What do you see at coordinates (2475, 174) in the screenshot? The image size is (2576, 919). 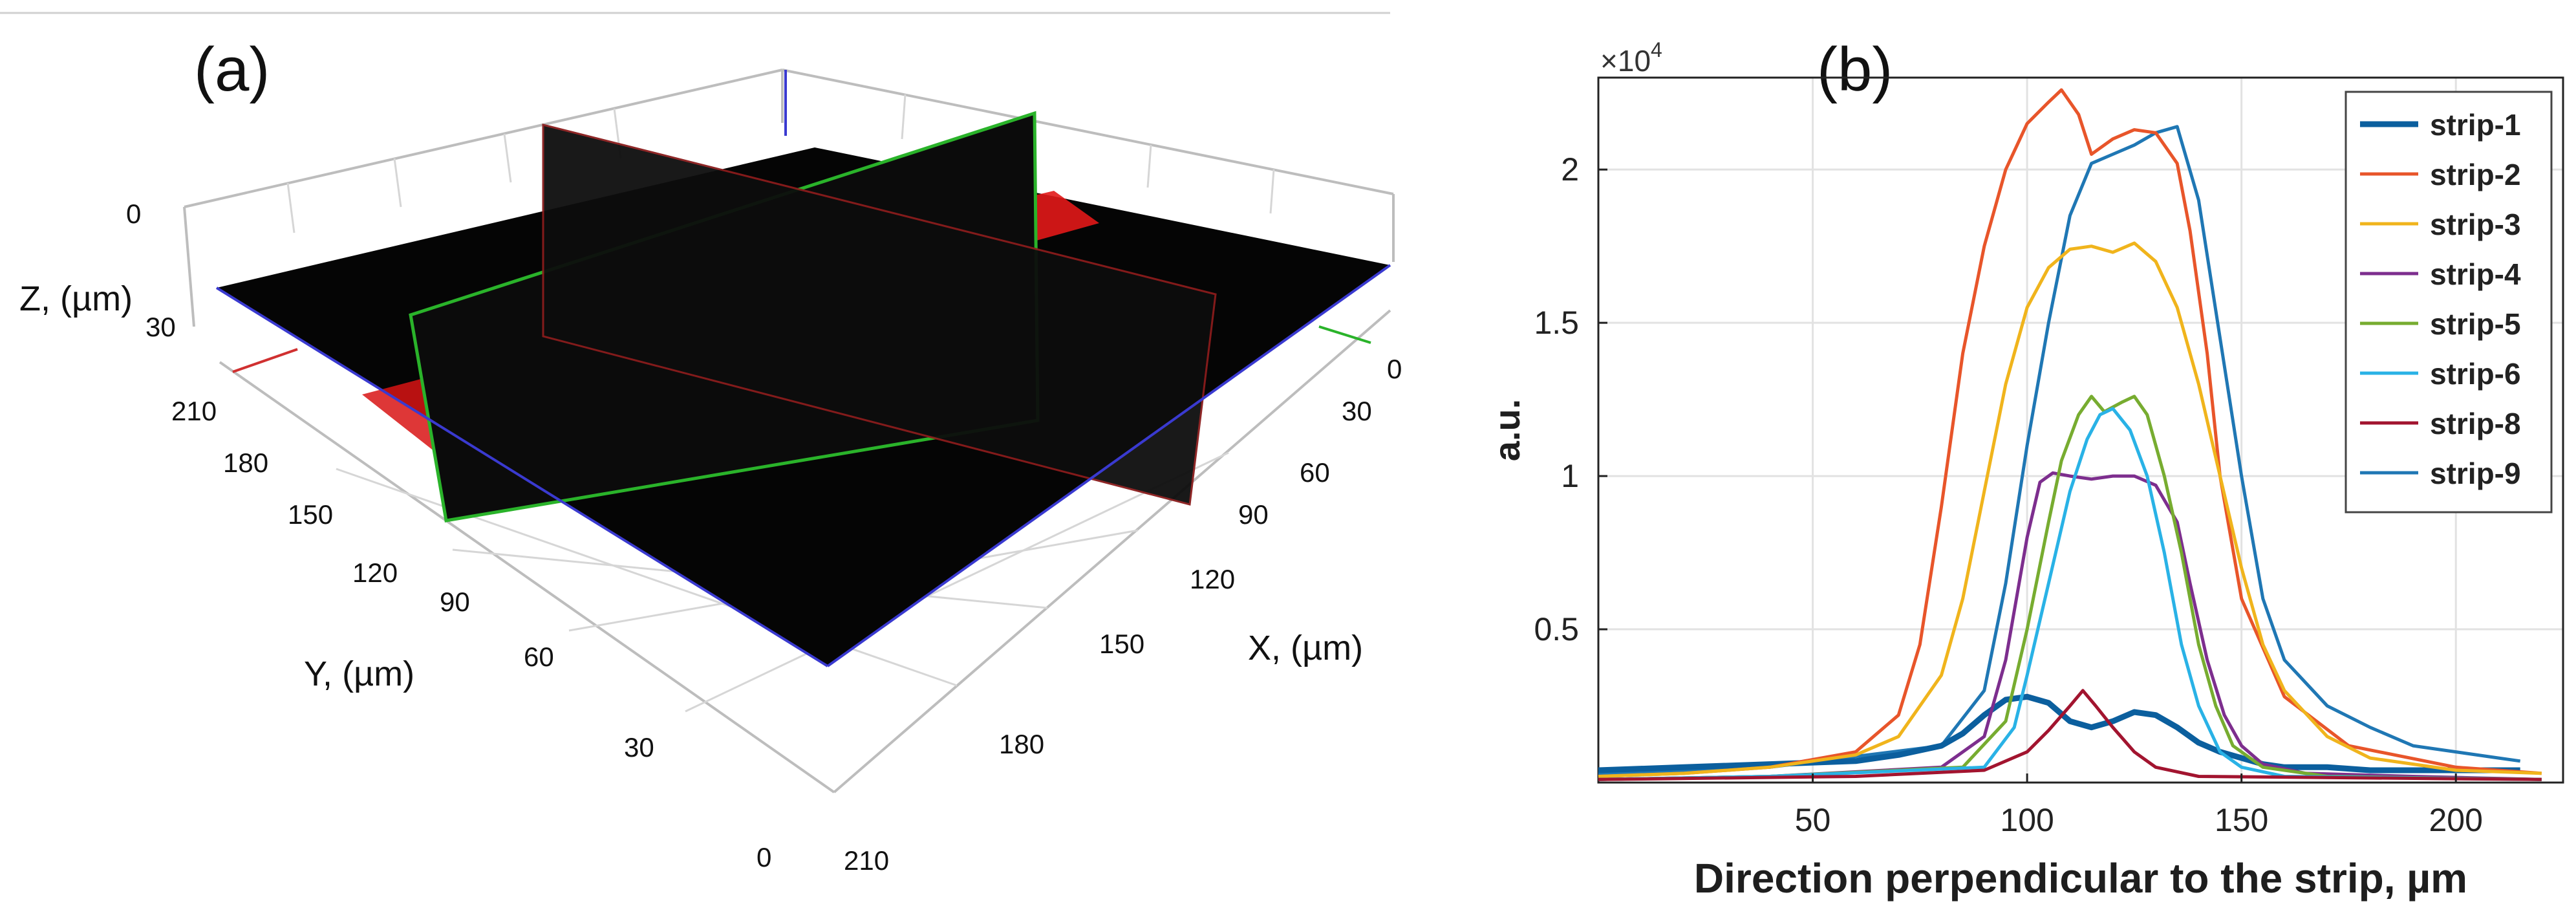 I see `legend-label: strip-2` at bounding box center [2475, 174].